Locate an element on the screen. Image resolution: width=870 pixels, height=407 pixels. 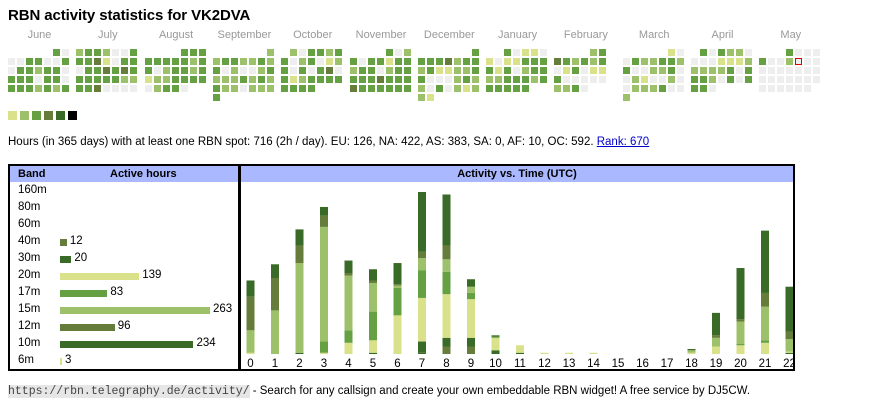
calendar-day-today is located at coordinates (798, 61).